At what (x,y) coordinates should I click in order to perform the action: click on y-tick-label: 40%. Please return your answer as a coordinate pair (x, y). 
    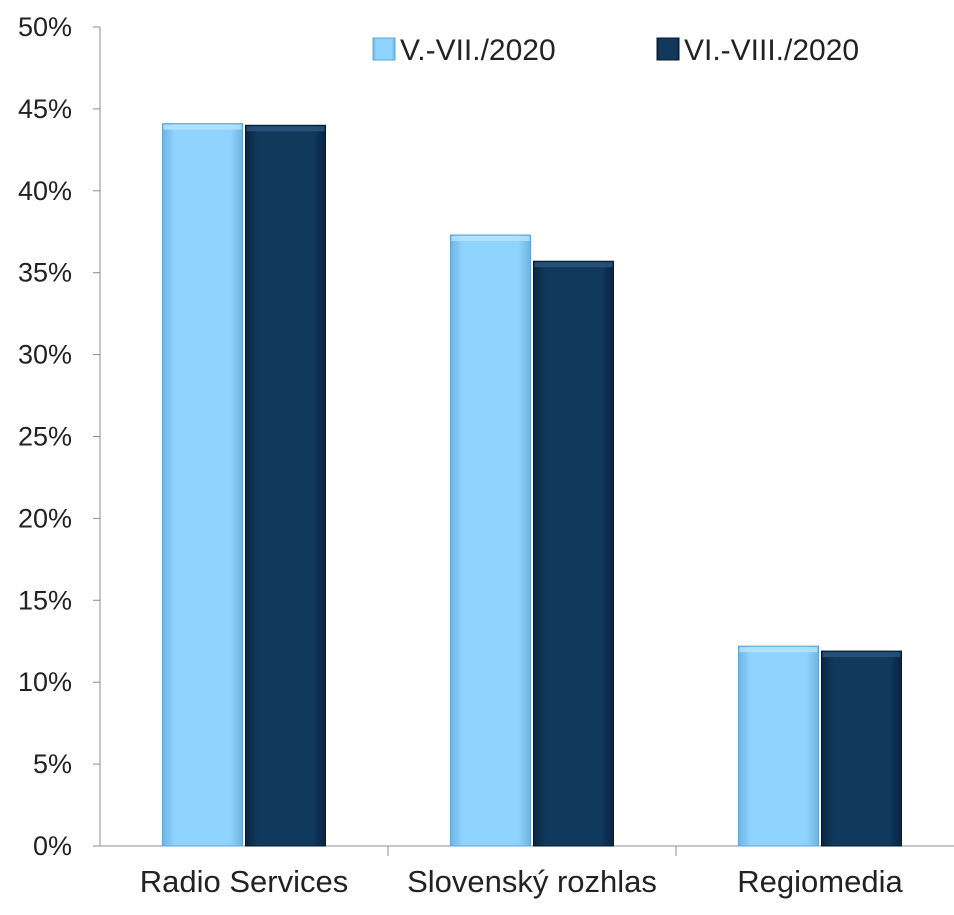
    Looking at the image, I should click on (45, 191).